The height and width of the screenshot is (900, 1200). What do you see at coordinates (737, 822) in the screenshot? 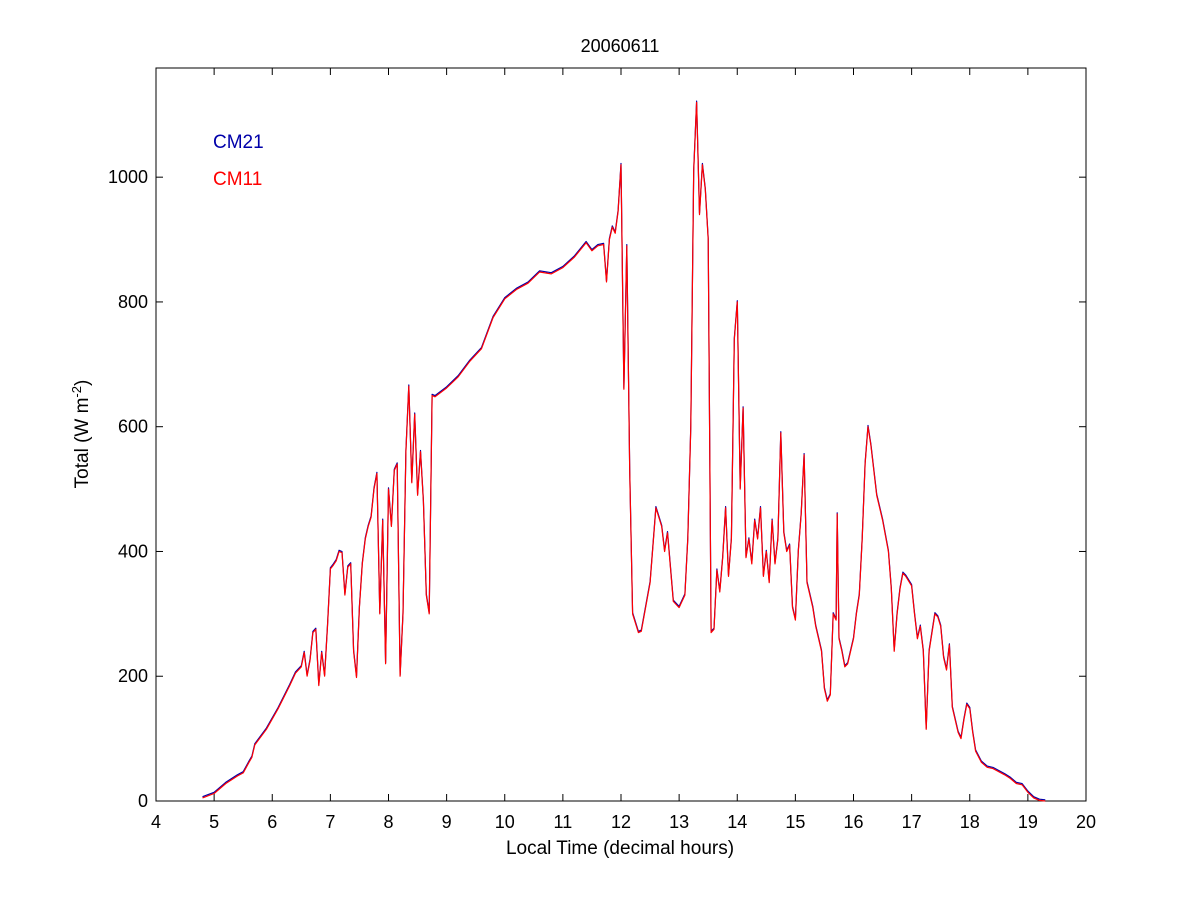
I see `x-tick-label: 14` at bounding box center [737, 822].